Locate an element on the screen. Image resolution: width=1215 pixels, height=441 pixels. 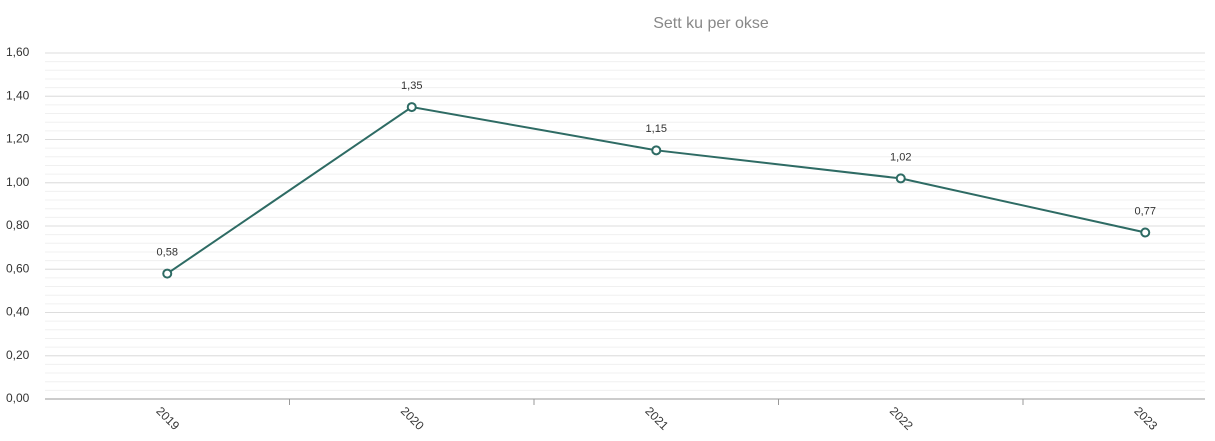
data-label: 1,35 is located at coordinates (411, 86).